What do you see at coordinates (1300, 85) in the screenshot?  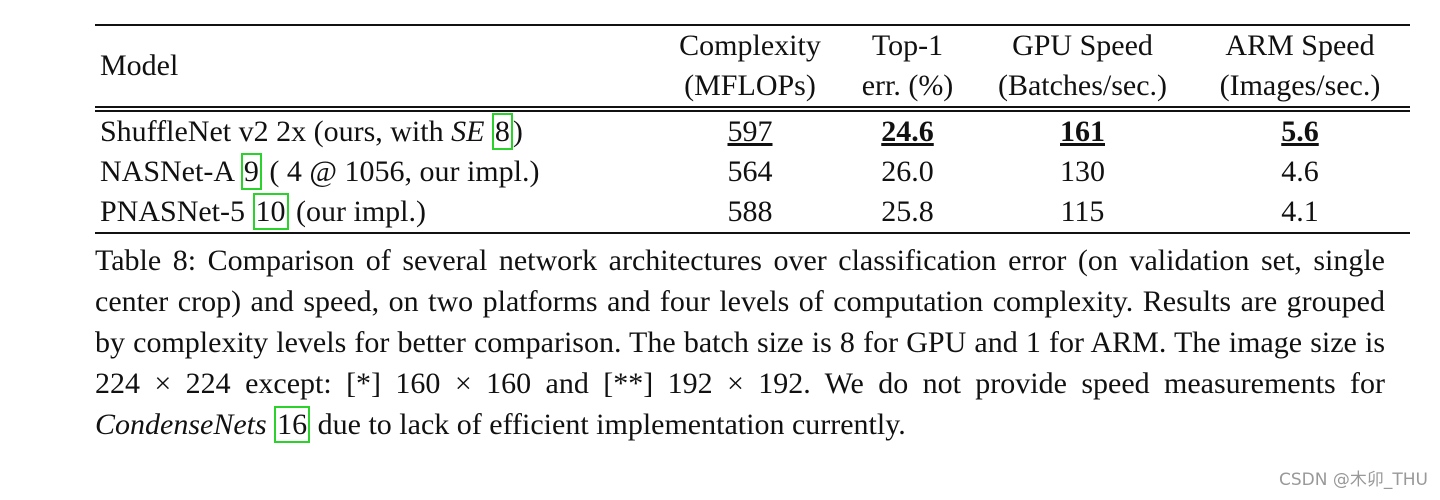 I see `header-cell: (Images/sec.)` at bounding box center [1300, 85].